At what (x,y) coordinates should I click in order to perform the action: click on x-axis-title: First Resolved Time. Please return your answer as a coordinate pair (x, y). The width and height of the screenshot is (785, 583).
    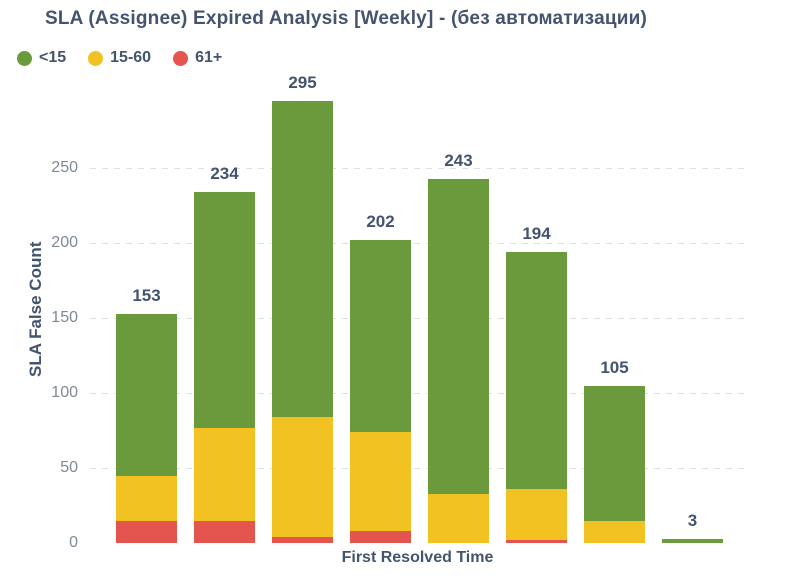
    Looking at the image, I should click on (417, 557).